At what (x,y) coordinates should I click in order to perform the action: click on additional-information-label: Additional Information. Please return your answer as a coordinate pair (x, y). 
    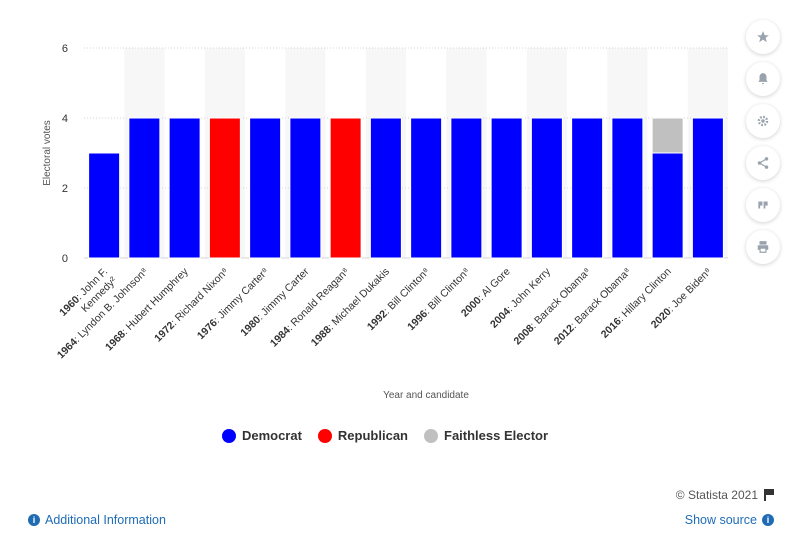
    Looking at the image, I should click on (105, 520).